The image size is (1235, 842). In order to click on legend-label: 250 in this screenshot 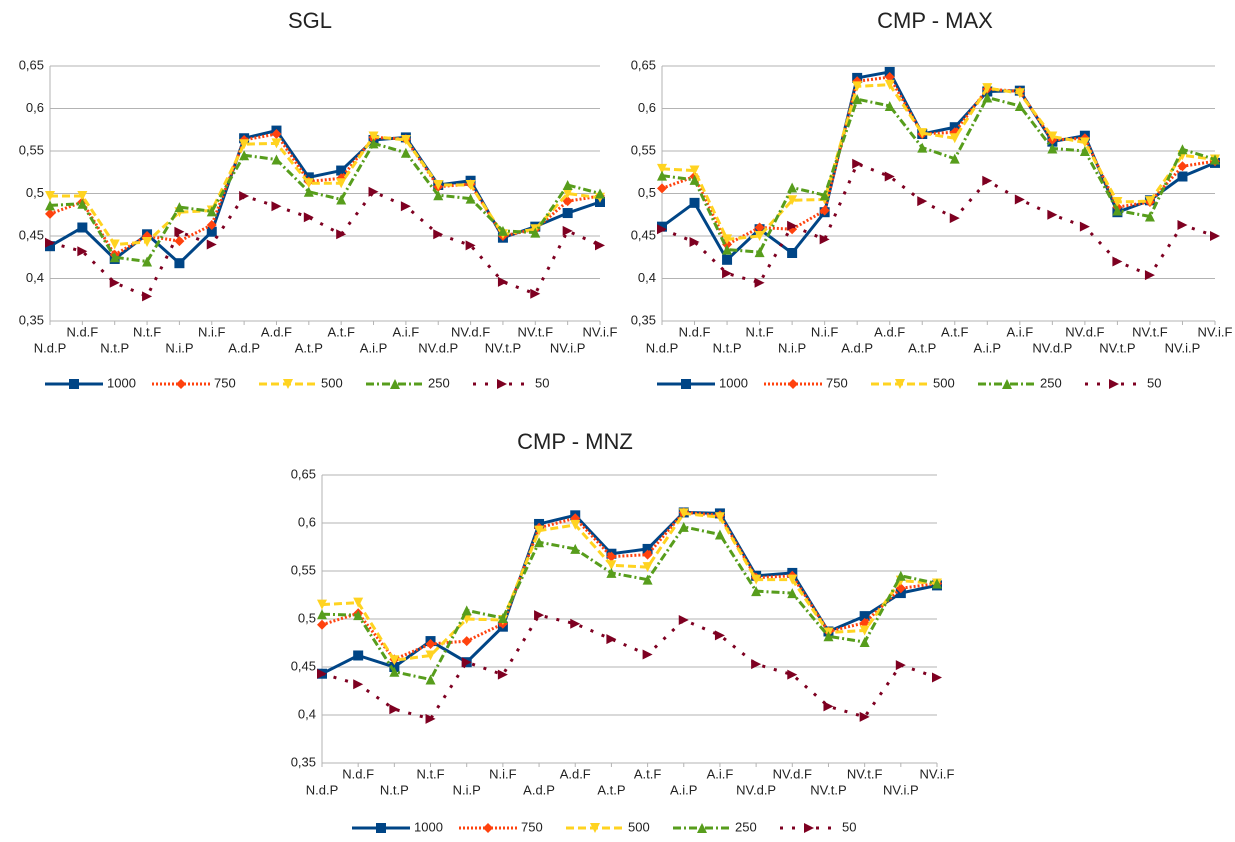, I will do `click(1051, 382)`.